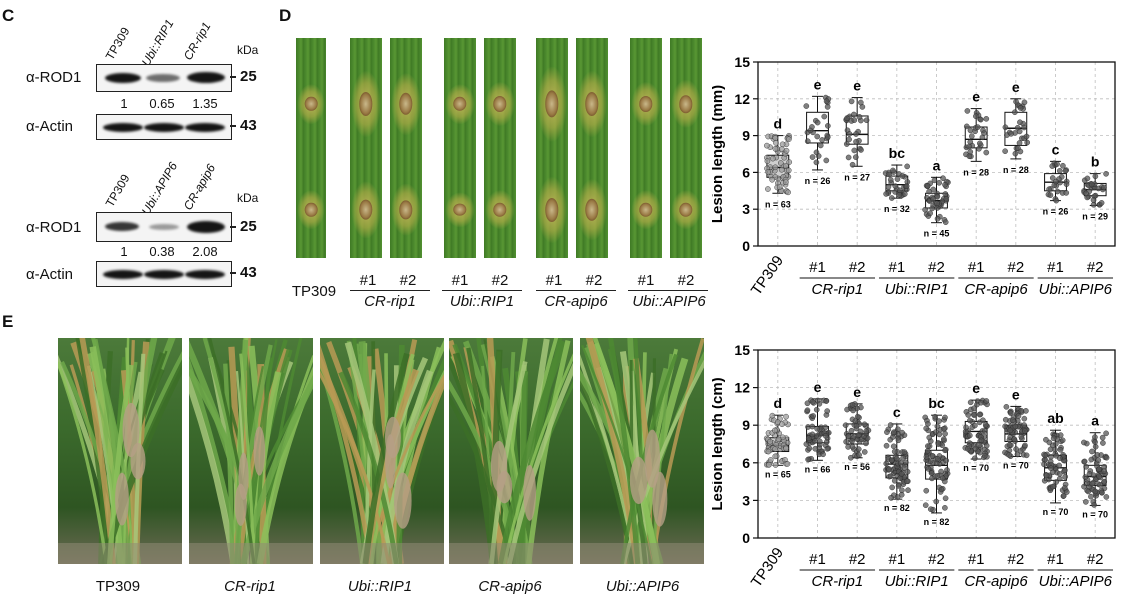  Describe the element at coordinates (976, 468) in the screenshot. I see `sample-size-label: n = 70` at that location.